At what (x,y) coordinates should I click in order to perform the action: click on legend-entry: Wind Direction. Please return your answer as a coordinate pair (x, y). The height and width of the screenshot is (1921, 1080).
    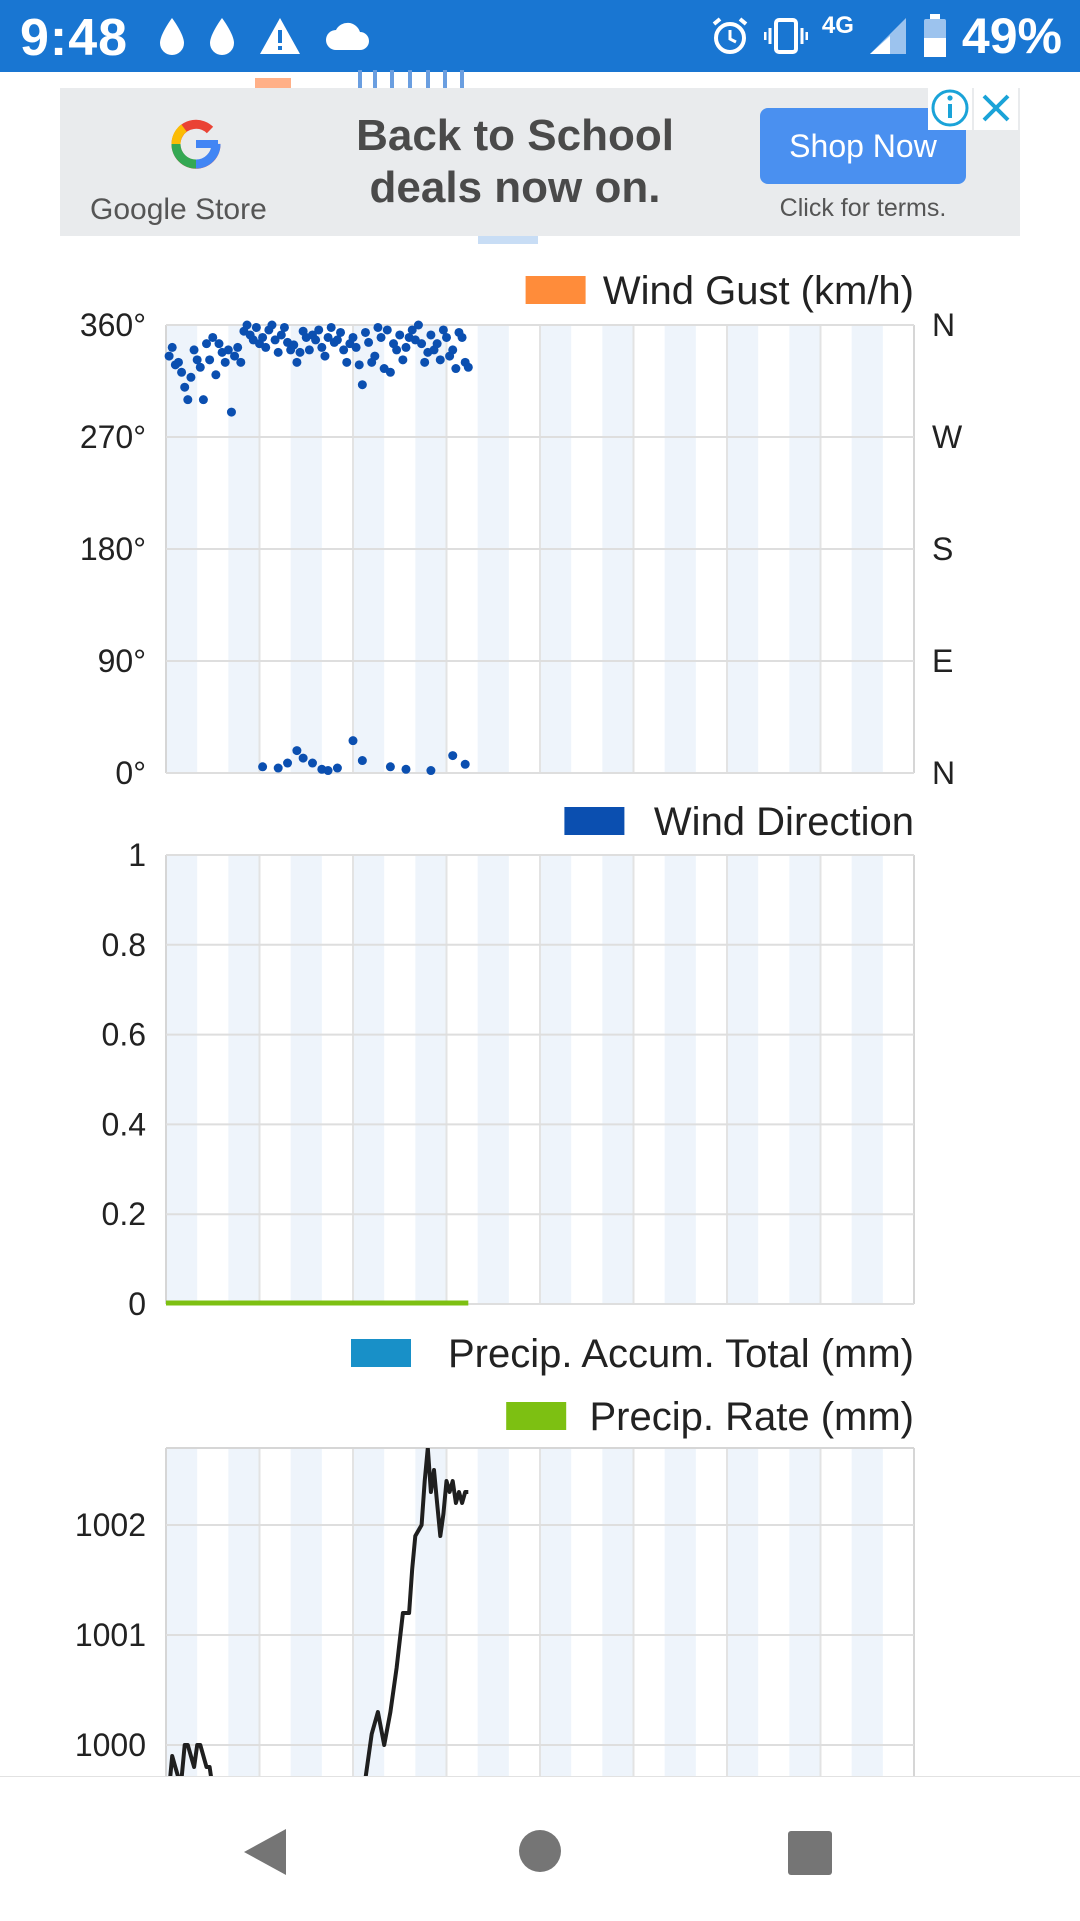
    Looking at the image, I should click on (784, 822).